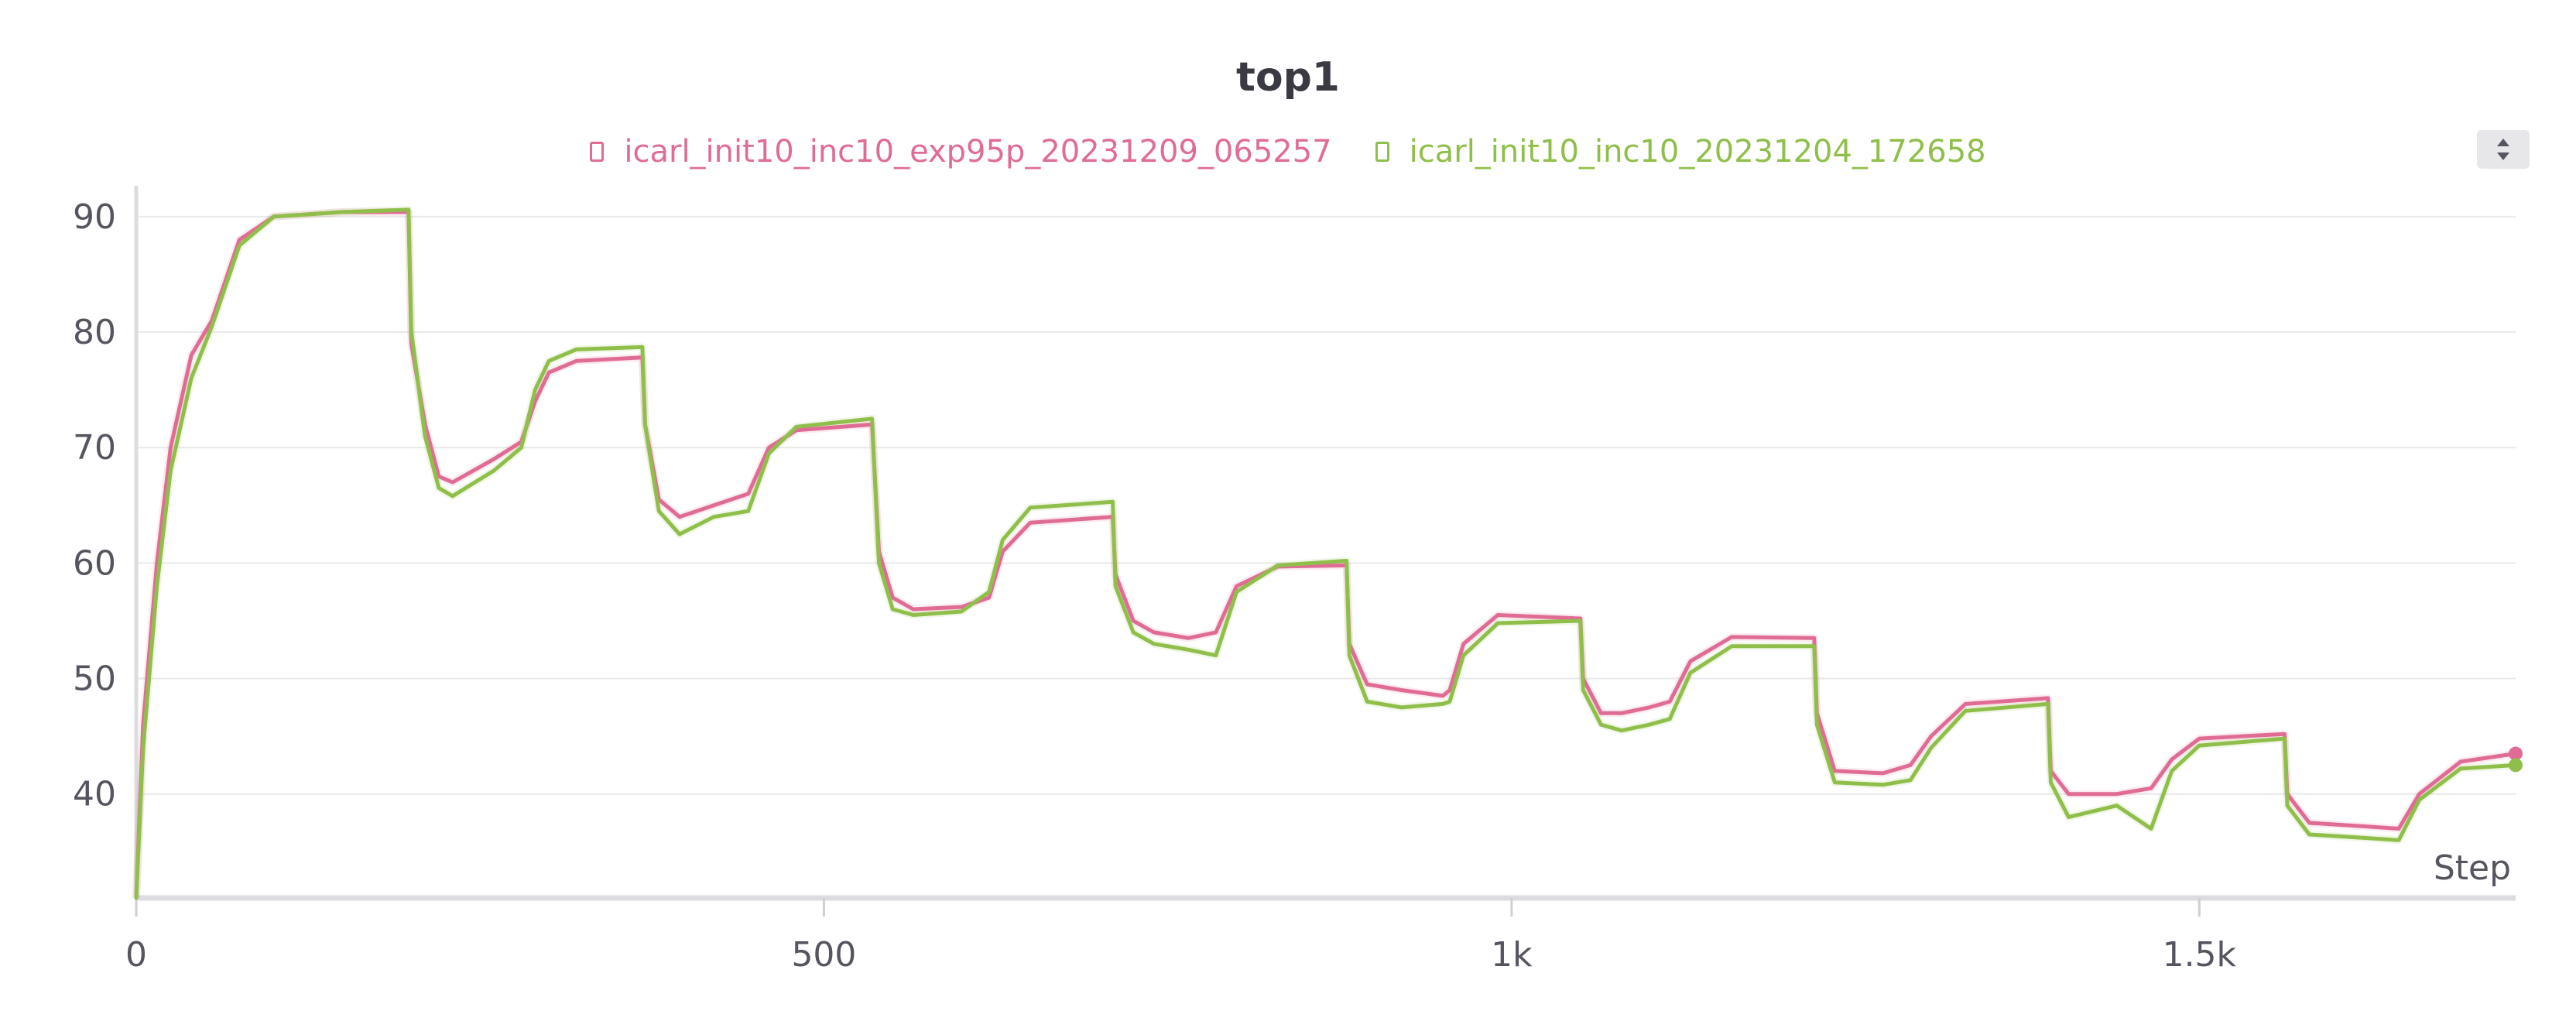 This screenshot has width=2576, height=1028. What do you see at coordinates (1512, 955) in the screenshot?
I see `x-tick-label-1k: 1k` at bounding box center [1512, 955].